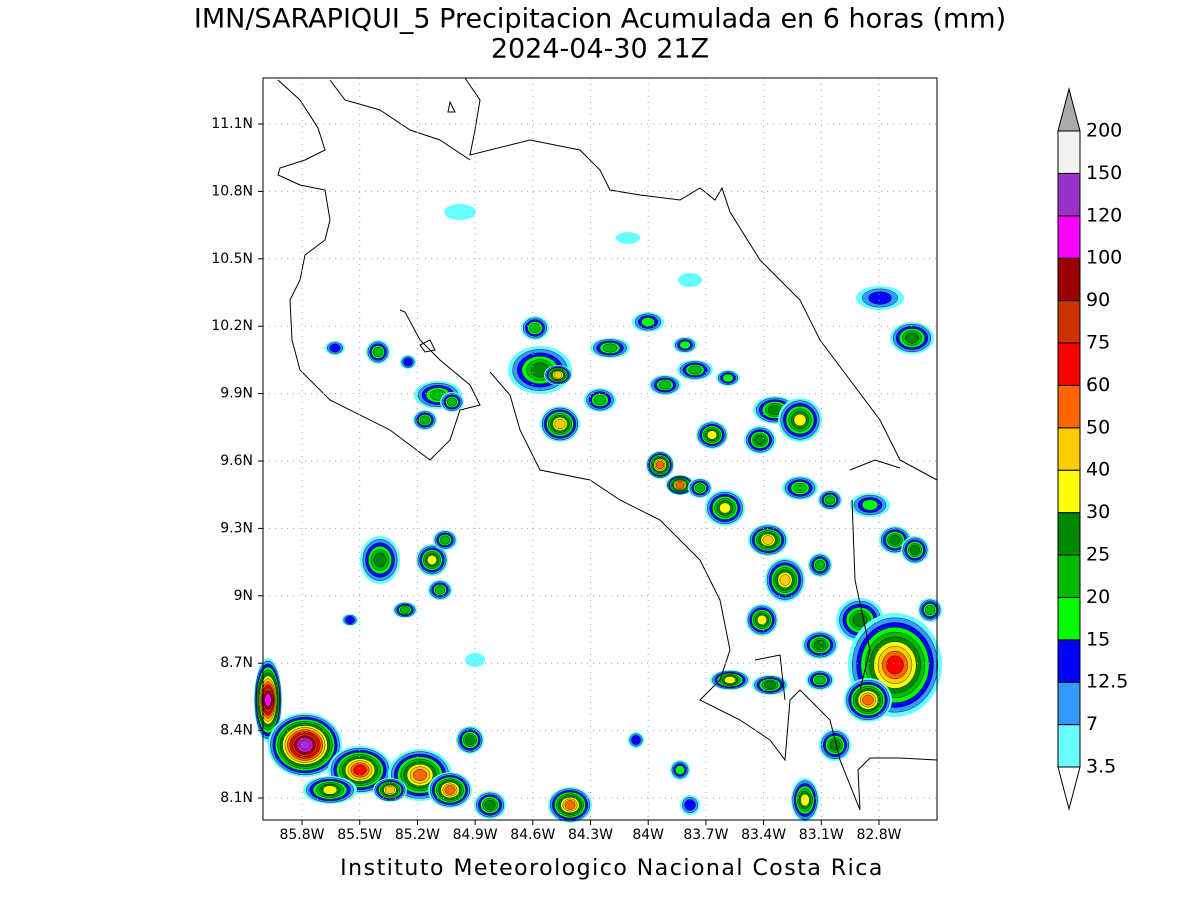 This screenshot has height=900, width=1200. I want to click on lat-label: 9.9N, so click(236, 394).